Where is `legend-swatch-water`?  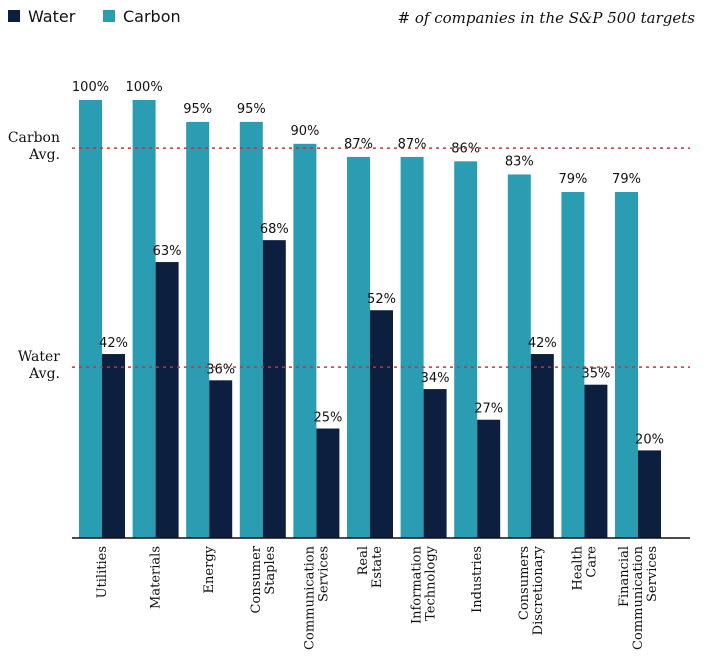
legend-swatch-water is located at coordinates (14, 16).